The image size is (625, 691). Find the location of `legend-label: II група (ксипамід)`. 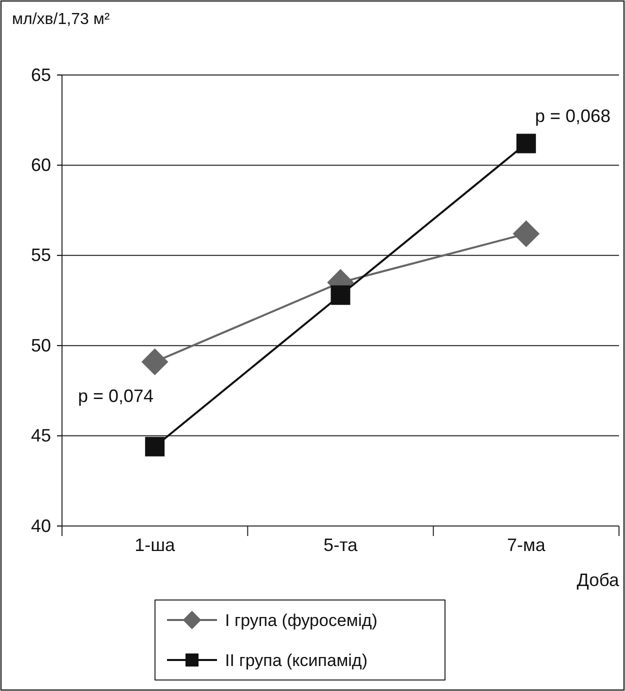

legend-label: II група (ксипамід) is located at coordinates (296, 660).